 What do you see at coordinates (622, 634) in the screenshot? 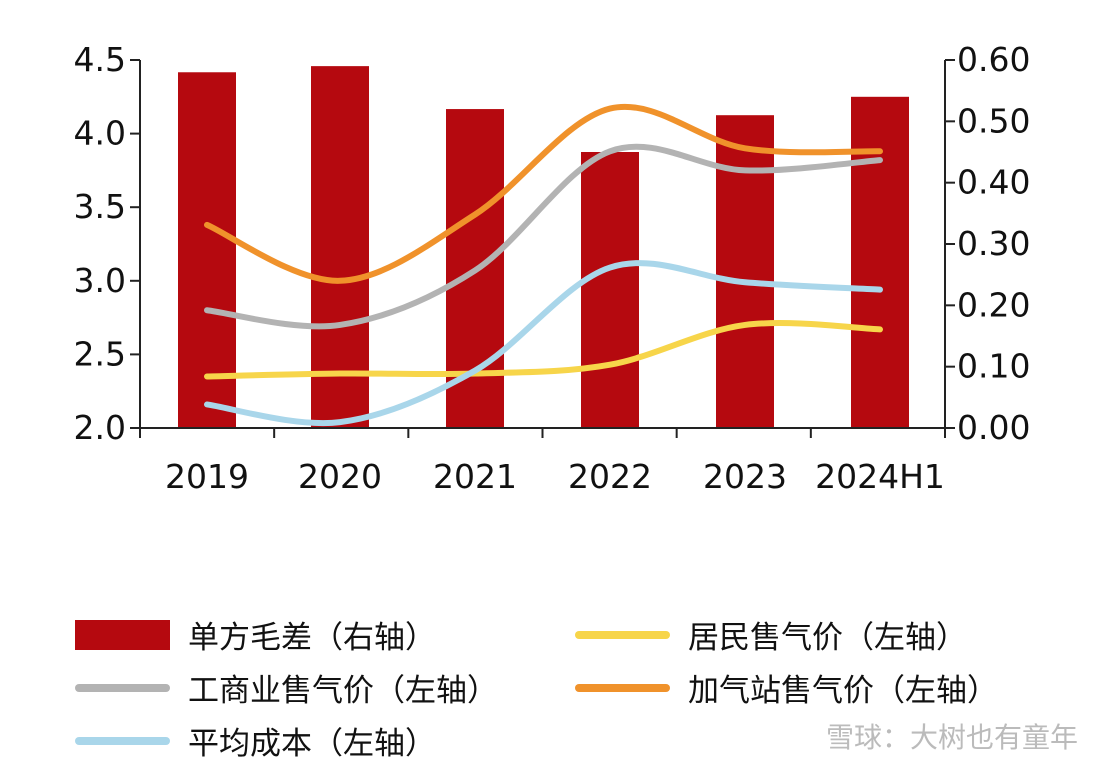
I see `legend-swatch-residential` at bounding box center [622, 634].